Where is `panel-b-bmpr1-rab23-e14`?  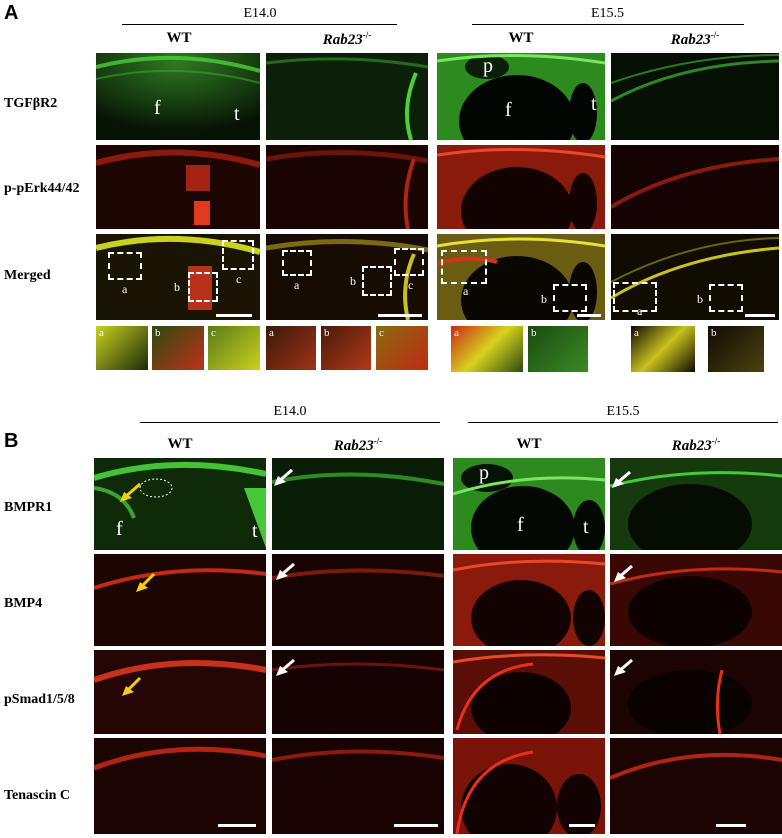
panel-b-bmpr1-rab23-e14 is located at coordinates (358, 504).